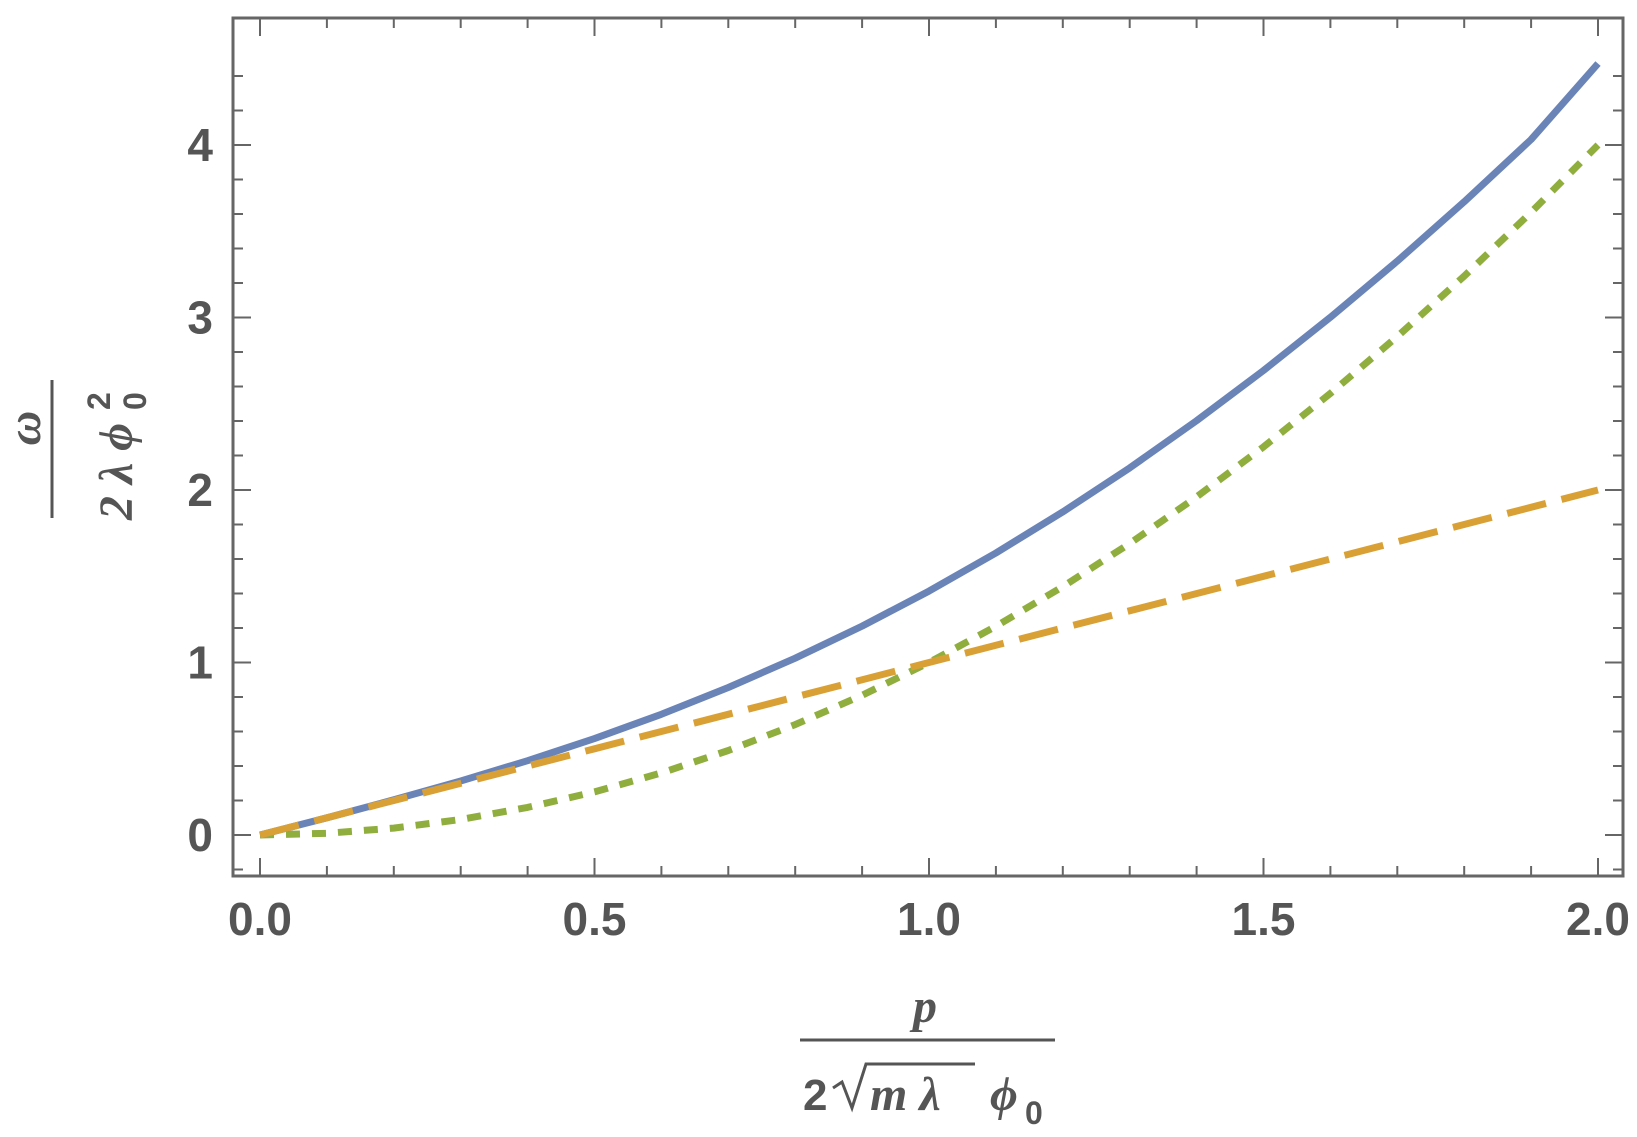 The width and height of the screenshot is (1637, 1137). What do you see at coordinates (200, 490) in the screenshot?
I see `y-tick-label: 2` at bounding box center [200, 490].